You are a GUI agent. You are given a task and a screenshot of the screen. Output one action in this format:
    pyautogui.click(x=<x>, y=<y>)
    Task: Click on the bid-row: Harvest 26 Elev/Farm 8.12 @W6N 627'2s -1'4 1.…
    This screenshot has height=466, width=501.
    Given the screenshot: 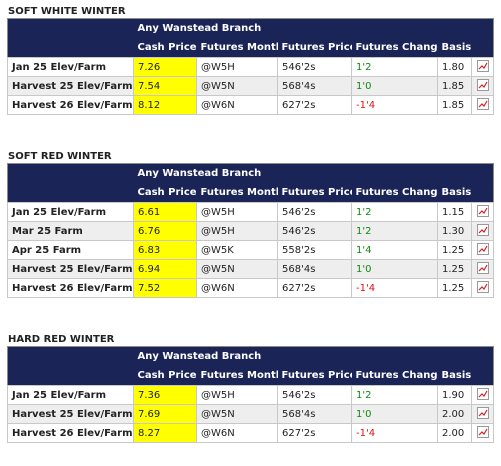 What is the action you would take?
    pyautogui.click(x=250, y=105)
    